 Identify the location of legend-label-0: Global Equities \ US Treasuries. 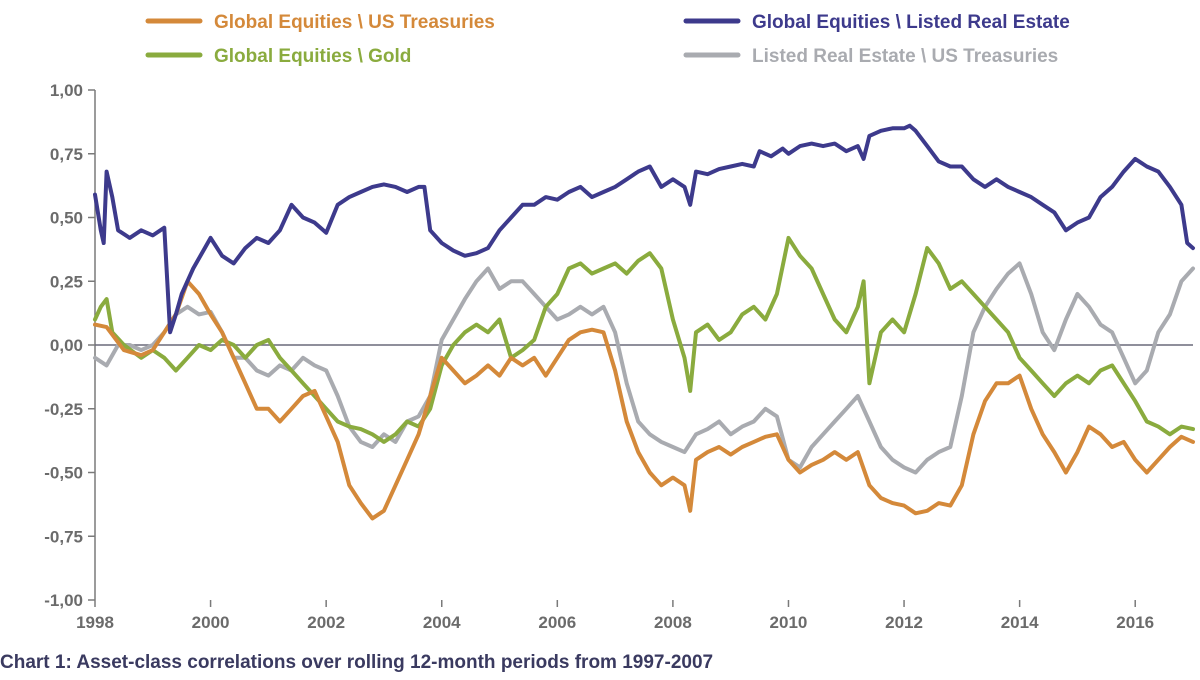
(354, 22).